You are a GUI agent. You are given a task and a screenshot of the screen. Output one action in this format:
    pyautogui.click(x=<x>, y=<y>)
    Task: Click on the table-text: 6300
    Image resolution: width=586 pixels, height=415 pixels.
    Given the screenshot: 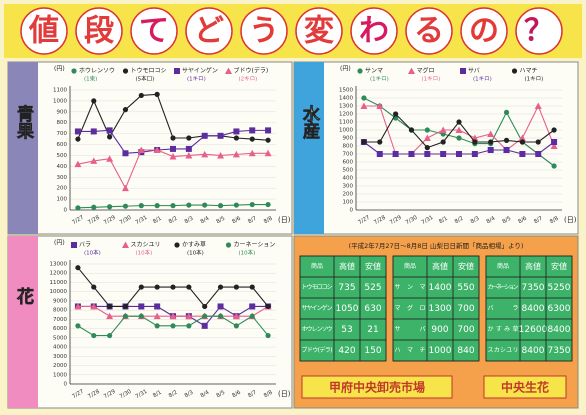 What is the action you would take?
    pyautogui.click(x=559, y=309)
    